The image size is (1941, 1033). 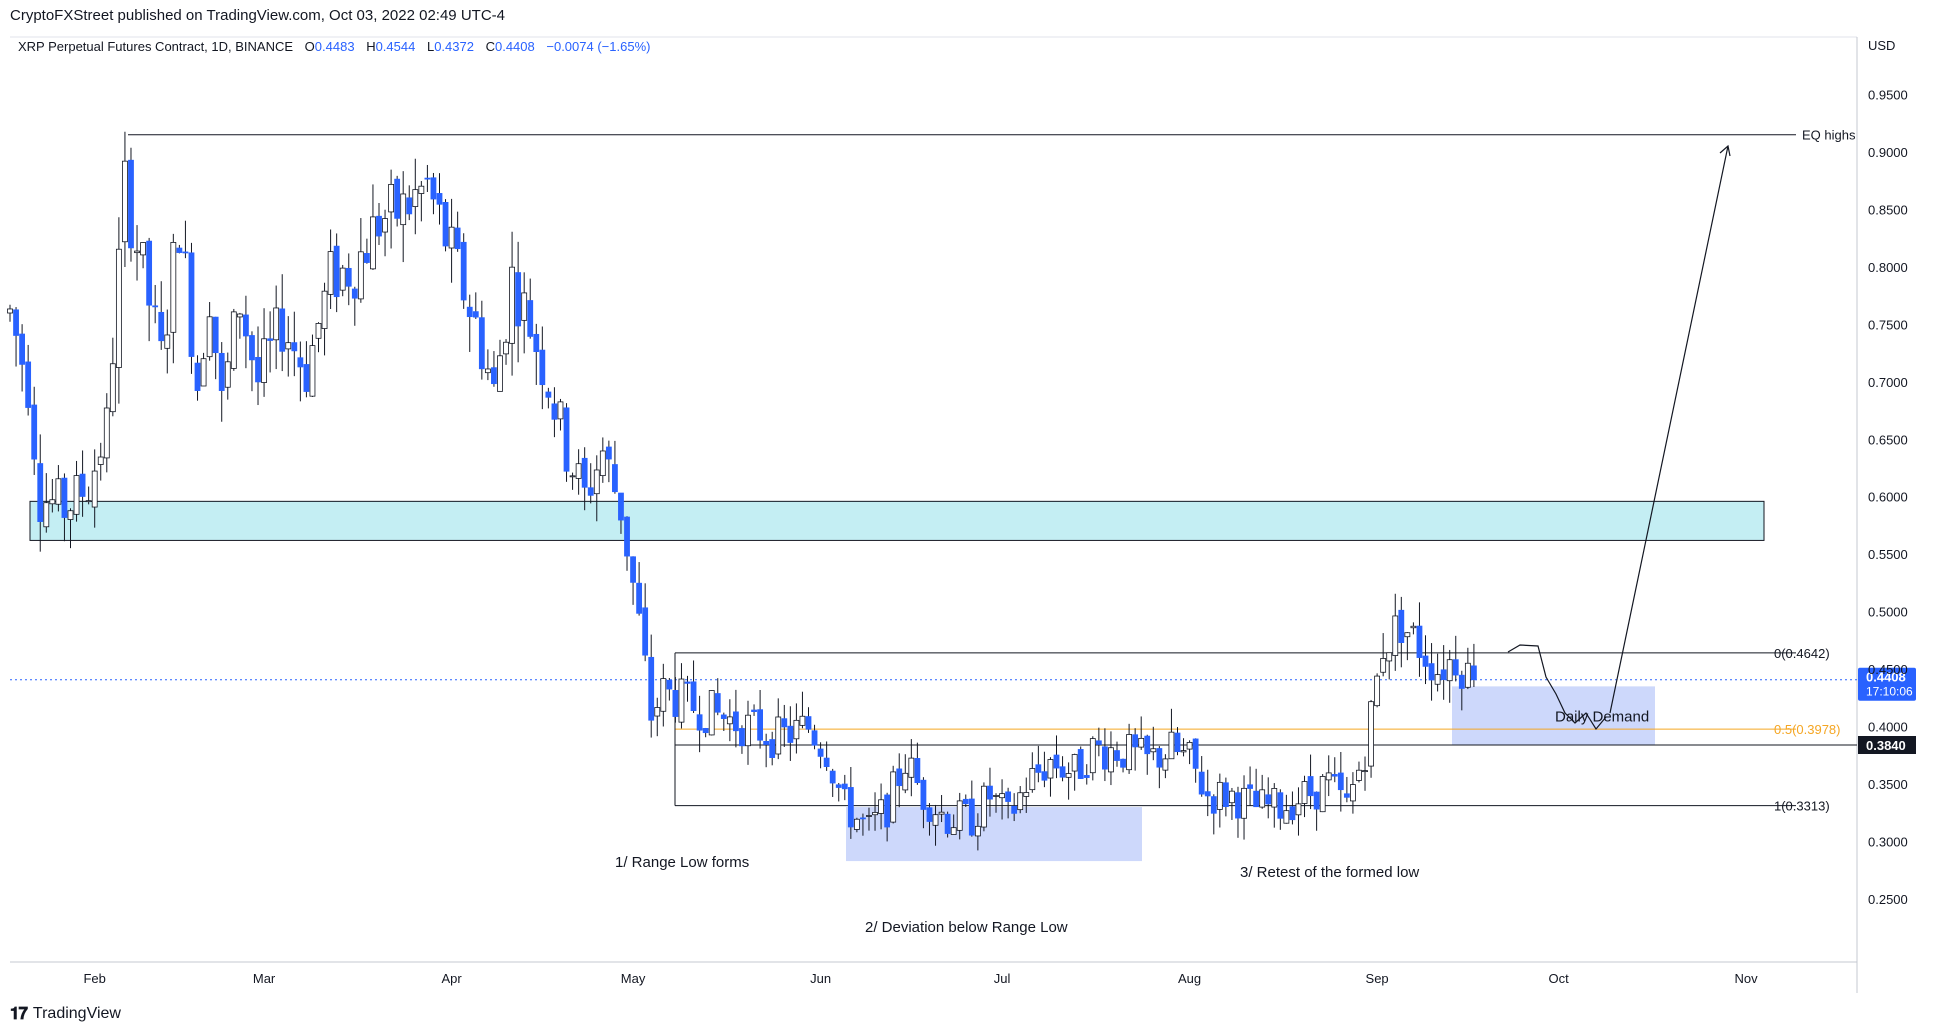 What do you see at coordinates (1553, 716) in the screenshot?
I see `daily-demand-zone` at bounding box center [1553, 716].